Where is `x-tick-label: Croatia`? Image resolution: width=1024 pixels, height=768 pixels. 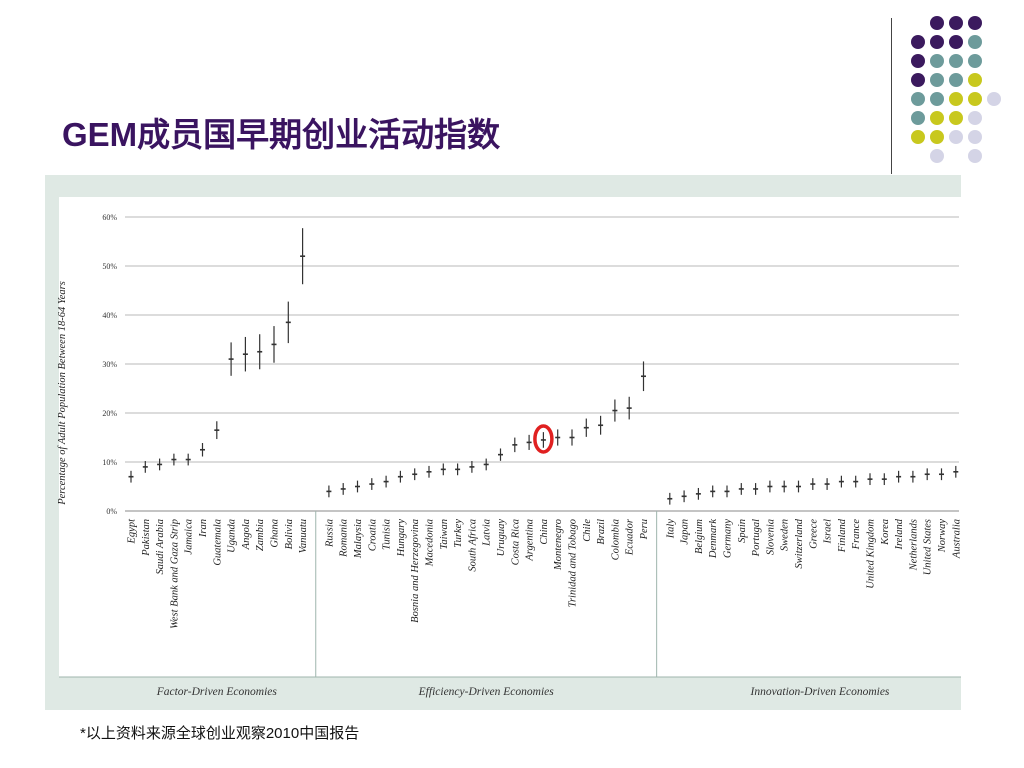
x-tick-label: Croatia is located at coordinates (372, 535).